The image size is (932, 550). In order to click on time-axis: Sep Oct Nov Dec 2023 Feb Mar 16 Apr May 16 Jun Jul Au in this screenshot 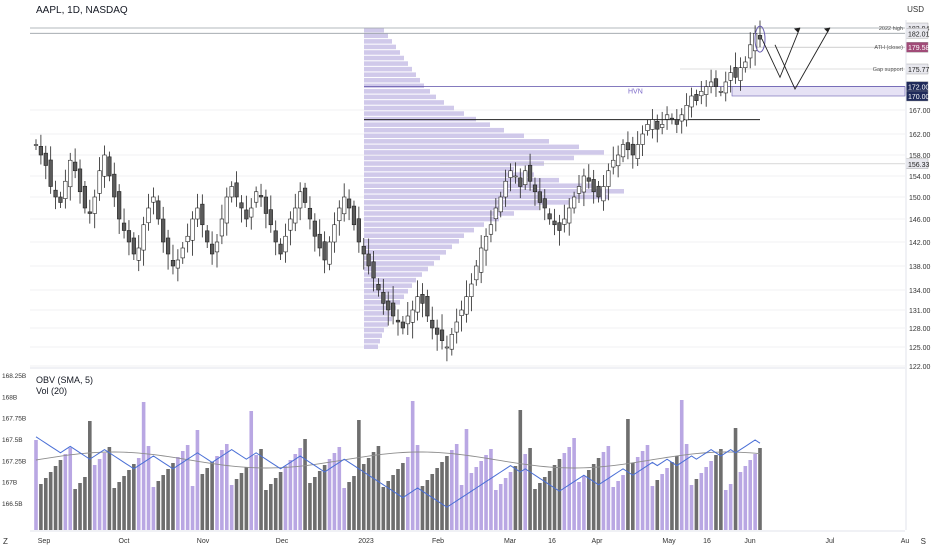, I will do `click(469, 537)`.